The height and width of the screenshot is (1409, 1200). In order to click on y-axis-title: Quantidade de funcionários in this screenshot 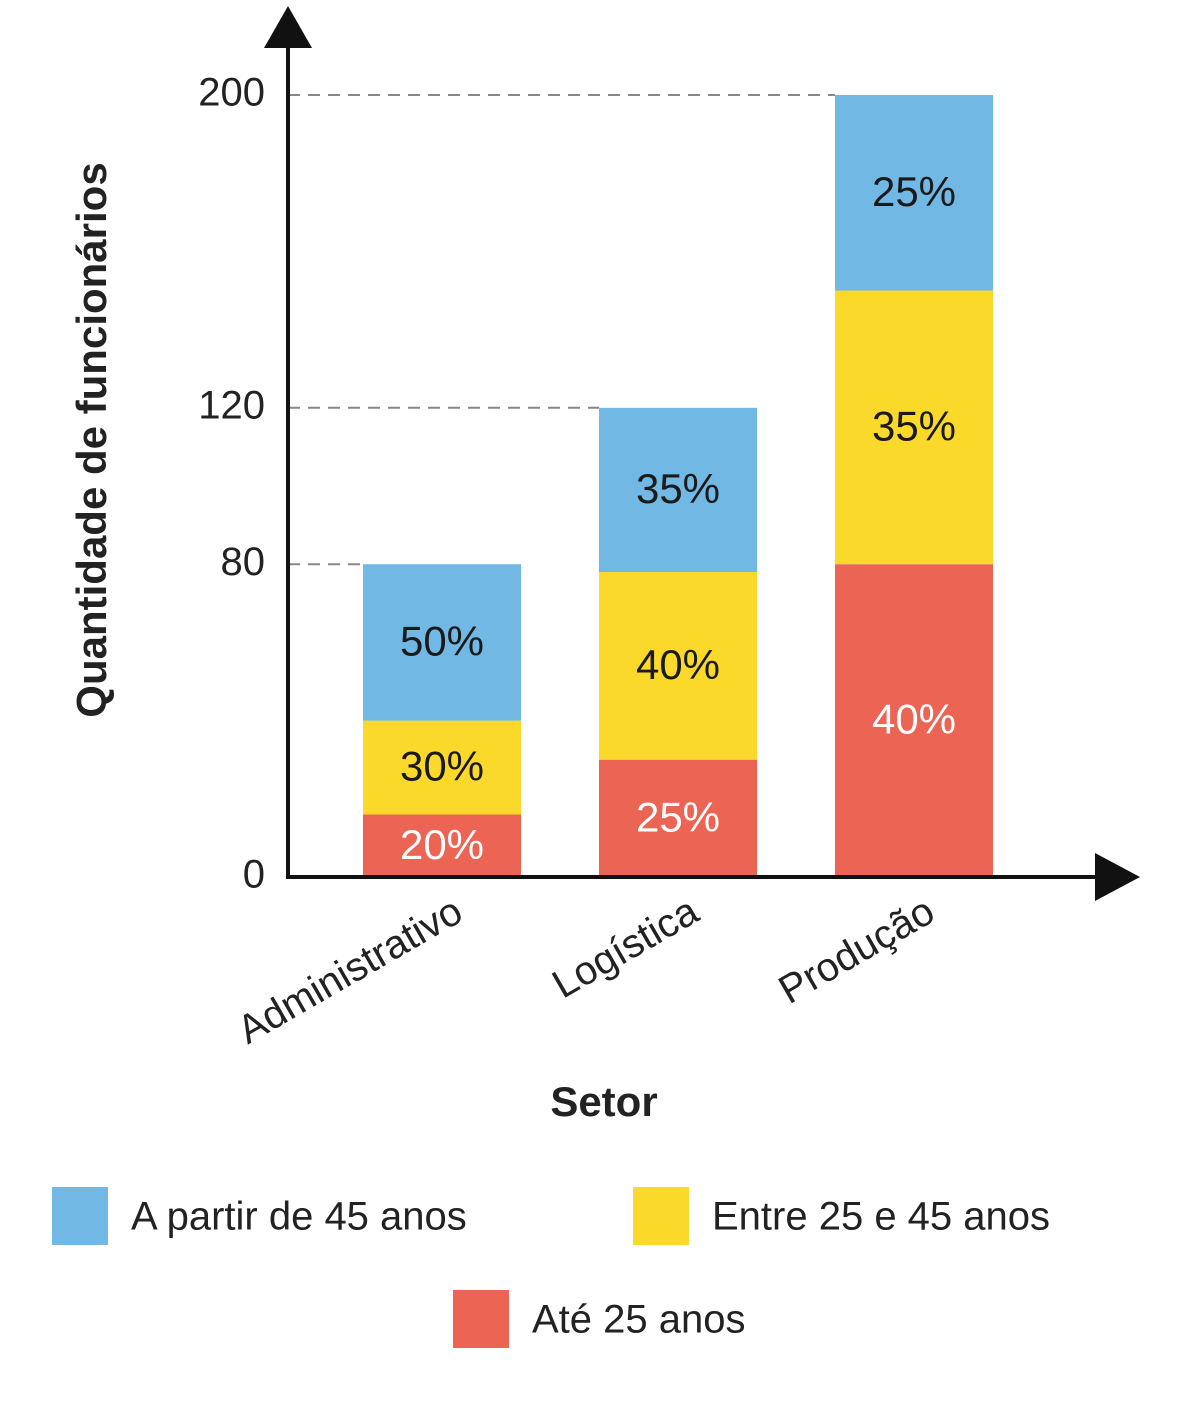, I will do `click(91, 439)`.